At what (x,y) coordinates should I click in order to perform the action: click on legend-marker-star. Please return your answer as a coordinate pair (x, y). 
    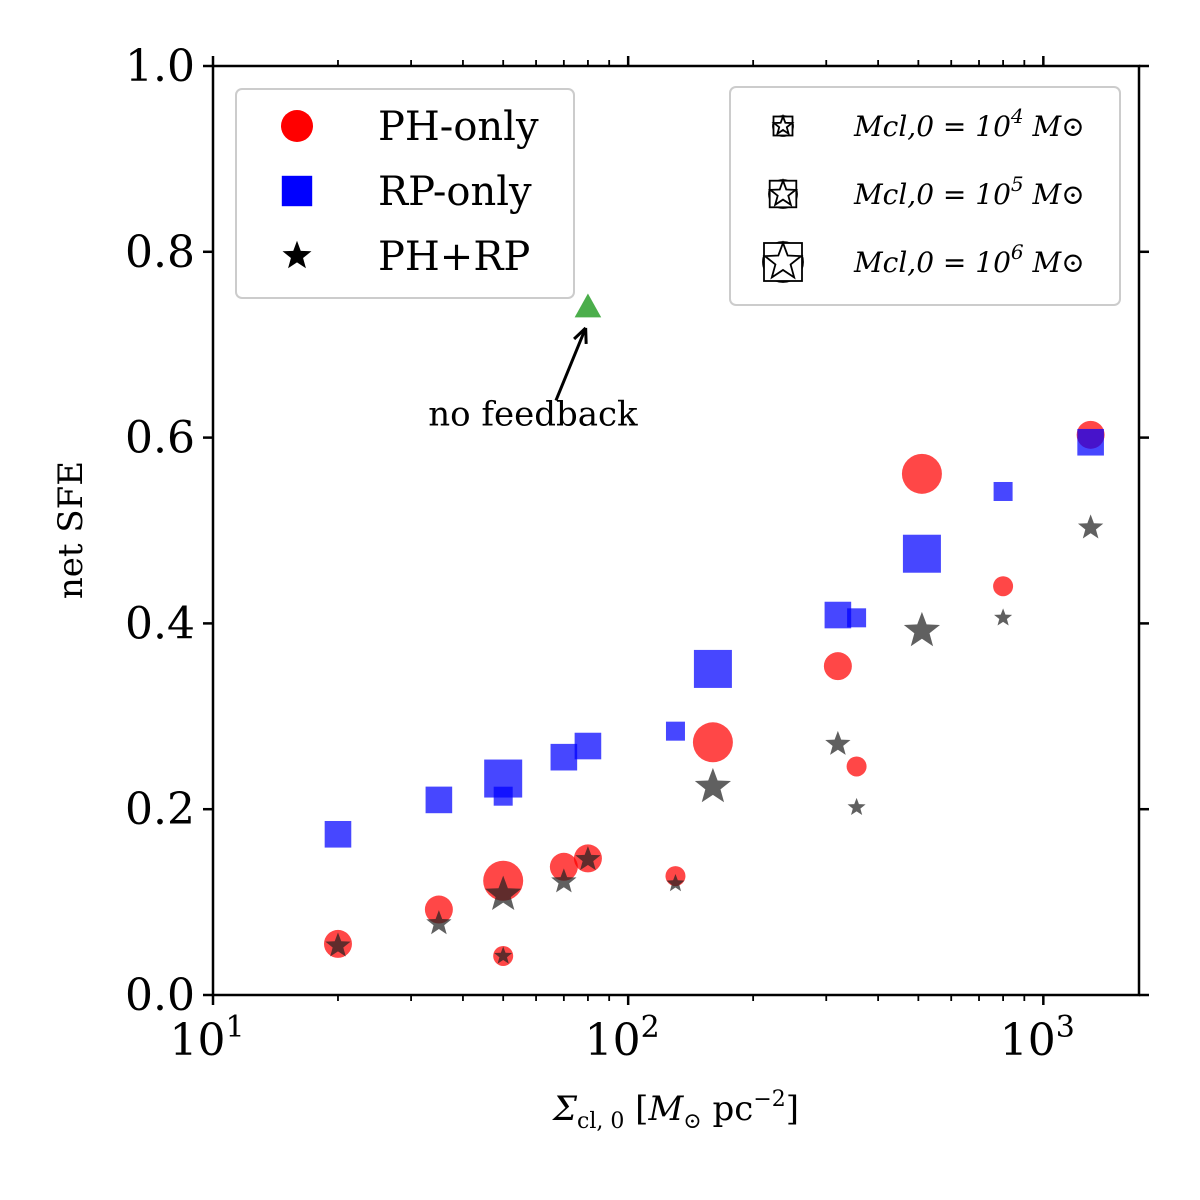
    Looking at the image, I should click on (297, 254).